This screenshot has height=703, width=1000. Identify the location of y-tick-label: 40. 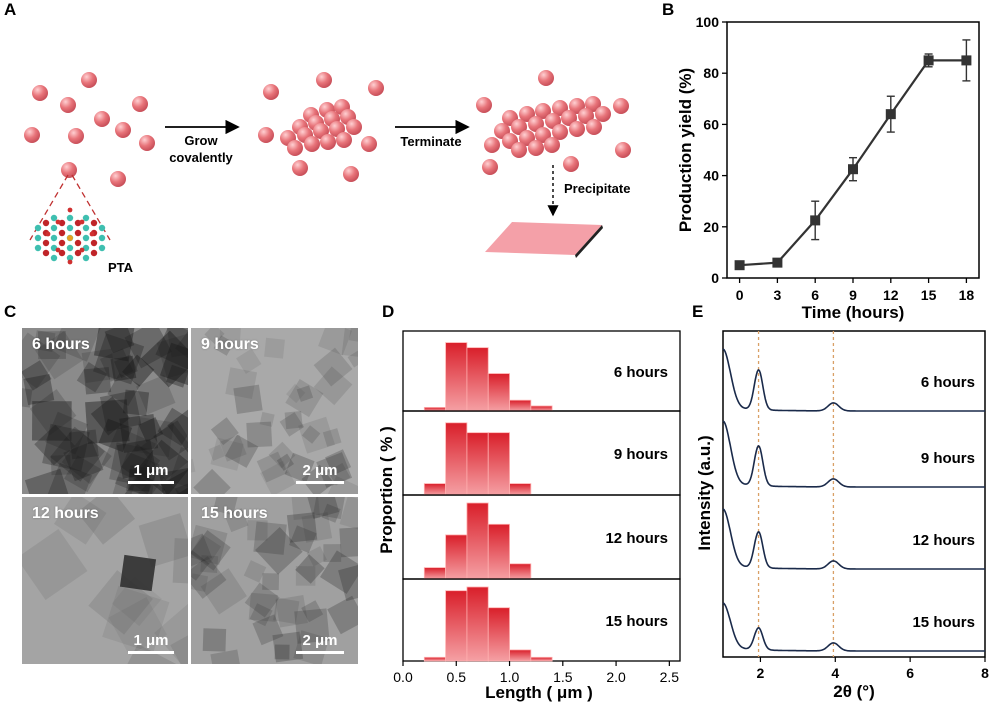
(711, 176).